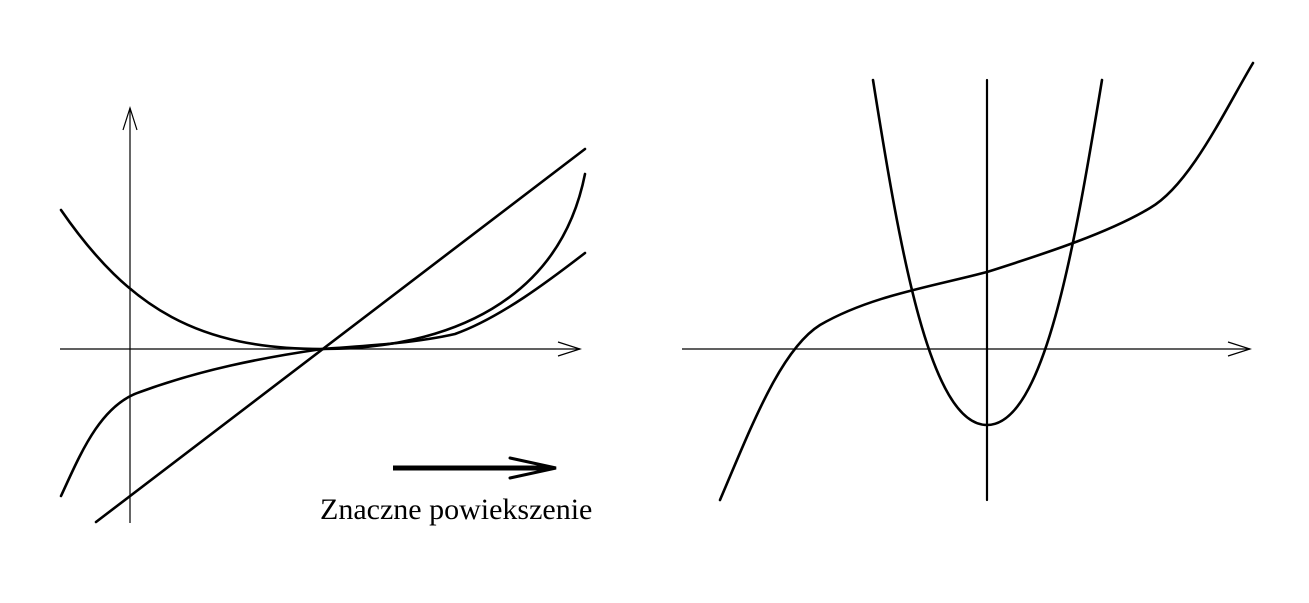 Image resolution: width=1309 pixels, height=603 pixels. What do you see at coordinates (130, 118) in the screenshot?
I see `left-y-axis-arrowhead` at bounding box center [130, 118].